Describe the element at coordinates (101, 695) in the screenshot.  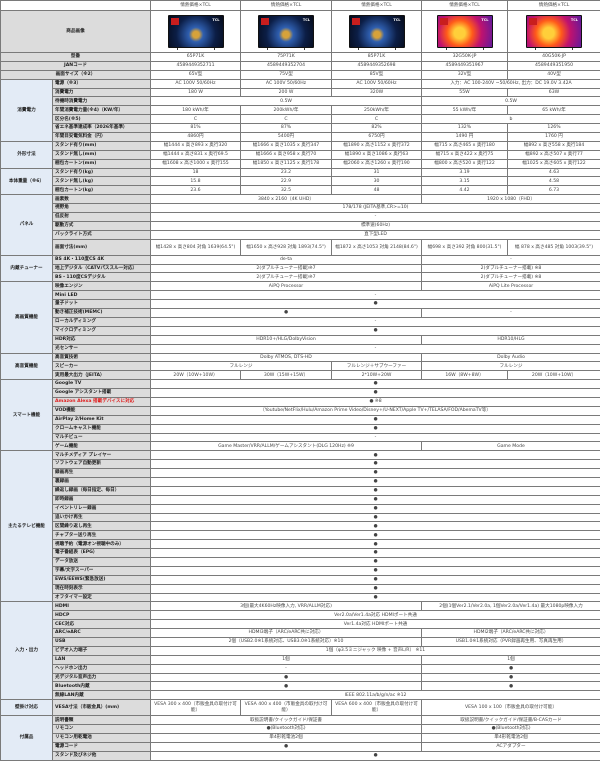
I see `spec-label: 無線LAN内蔵` at that location.